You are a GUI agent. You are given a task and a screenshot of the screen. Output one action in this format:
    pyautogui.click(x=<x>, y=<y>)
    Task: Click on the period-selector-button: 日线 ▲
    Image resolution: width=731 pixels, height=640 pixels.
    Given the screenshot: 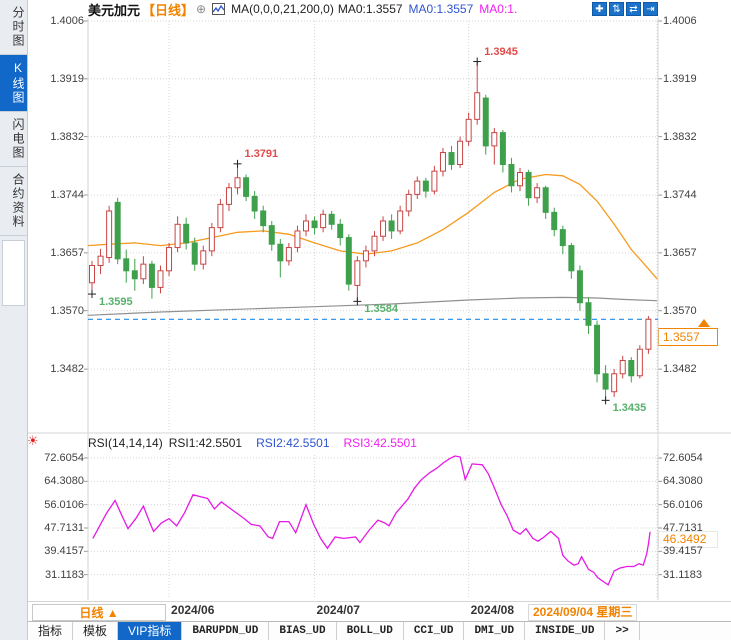 What is the action you would take?
    pyautogui.click(x=99, y=612)
    